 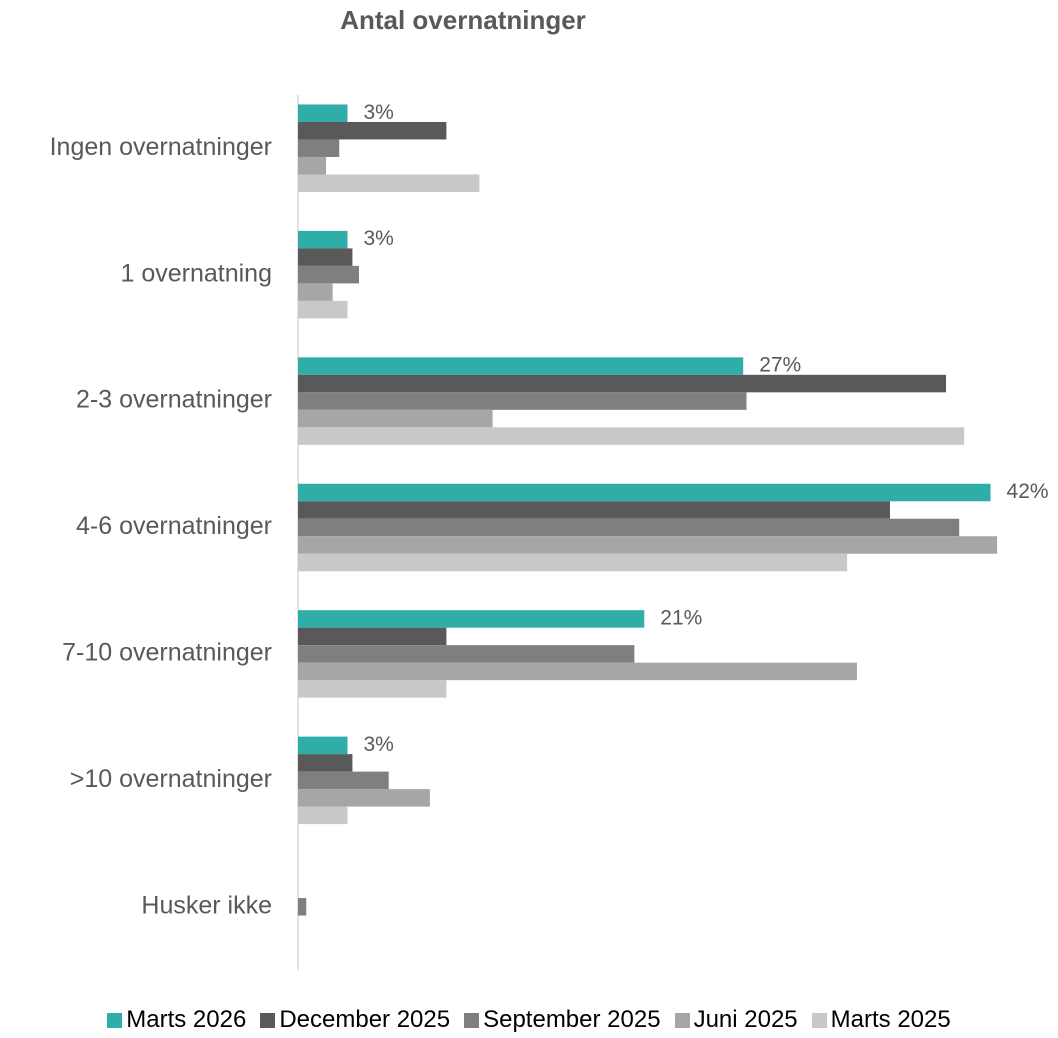 What do you see at coordinates (167, 653) in the screenshot?
I see `category-label: 7-10 overnatninger` at bounding box center [167, 653].